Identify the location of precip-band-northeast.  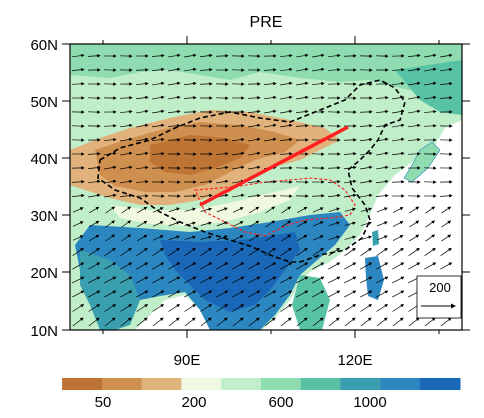
(428, 87).